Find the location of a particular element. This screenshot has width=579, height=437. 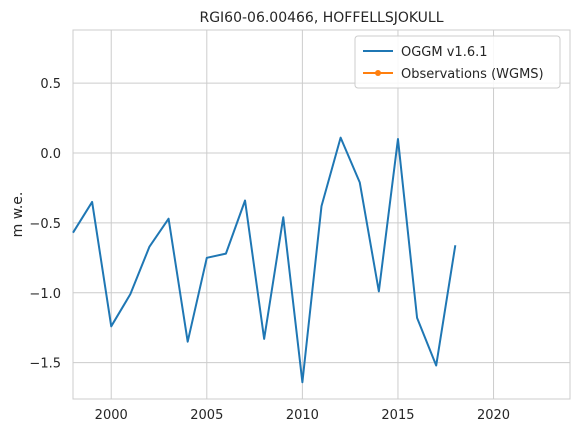

x-tick-labels: 2000 2005 2010 2015 2020 is located at coordinates (302, 415).